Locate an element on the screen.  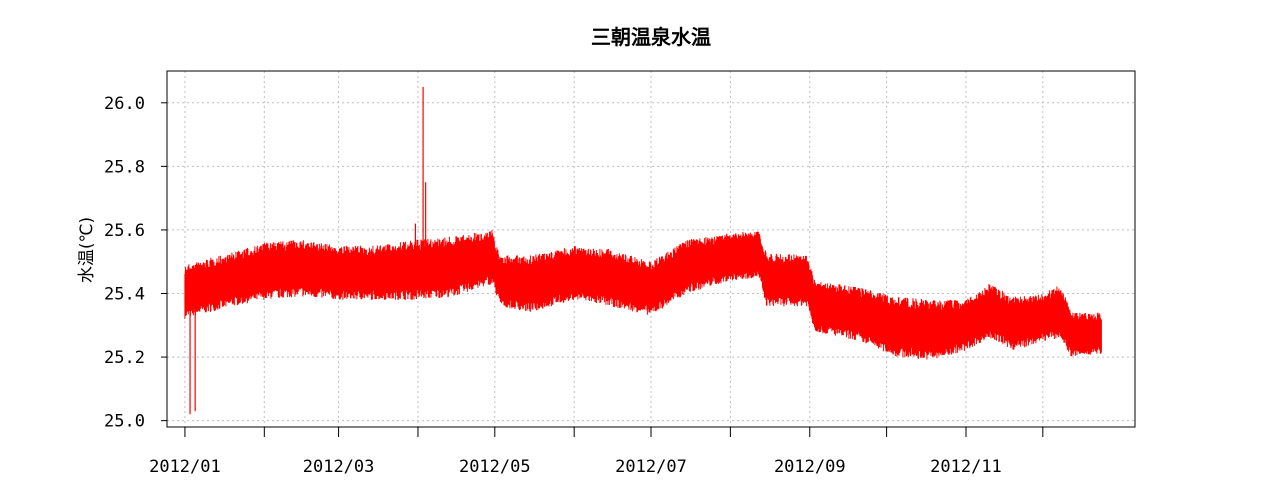
y-tick-label: 25.8 is located at coordinates (124, 167).